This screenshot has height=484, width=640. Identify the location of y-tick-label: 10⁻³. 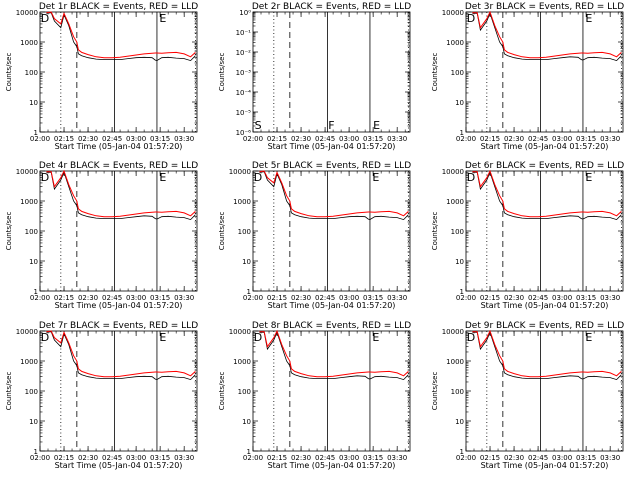
(244, 73).